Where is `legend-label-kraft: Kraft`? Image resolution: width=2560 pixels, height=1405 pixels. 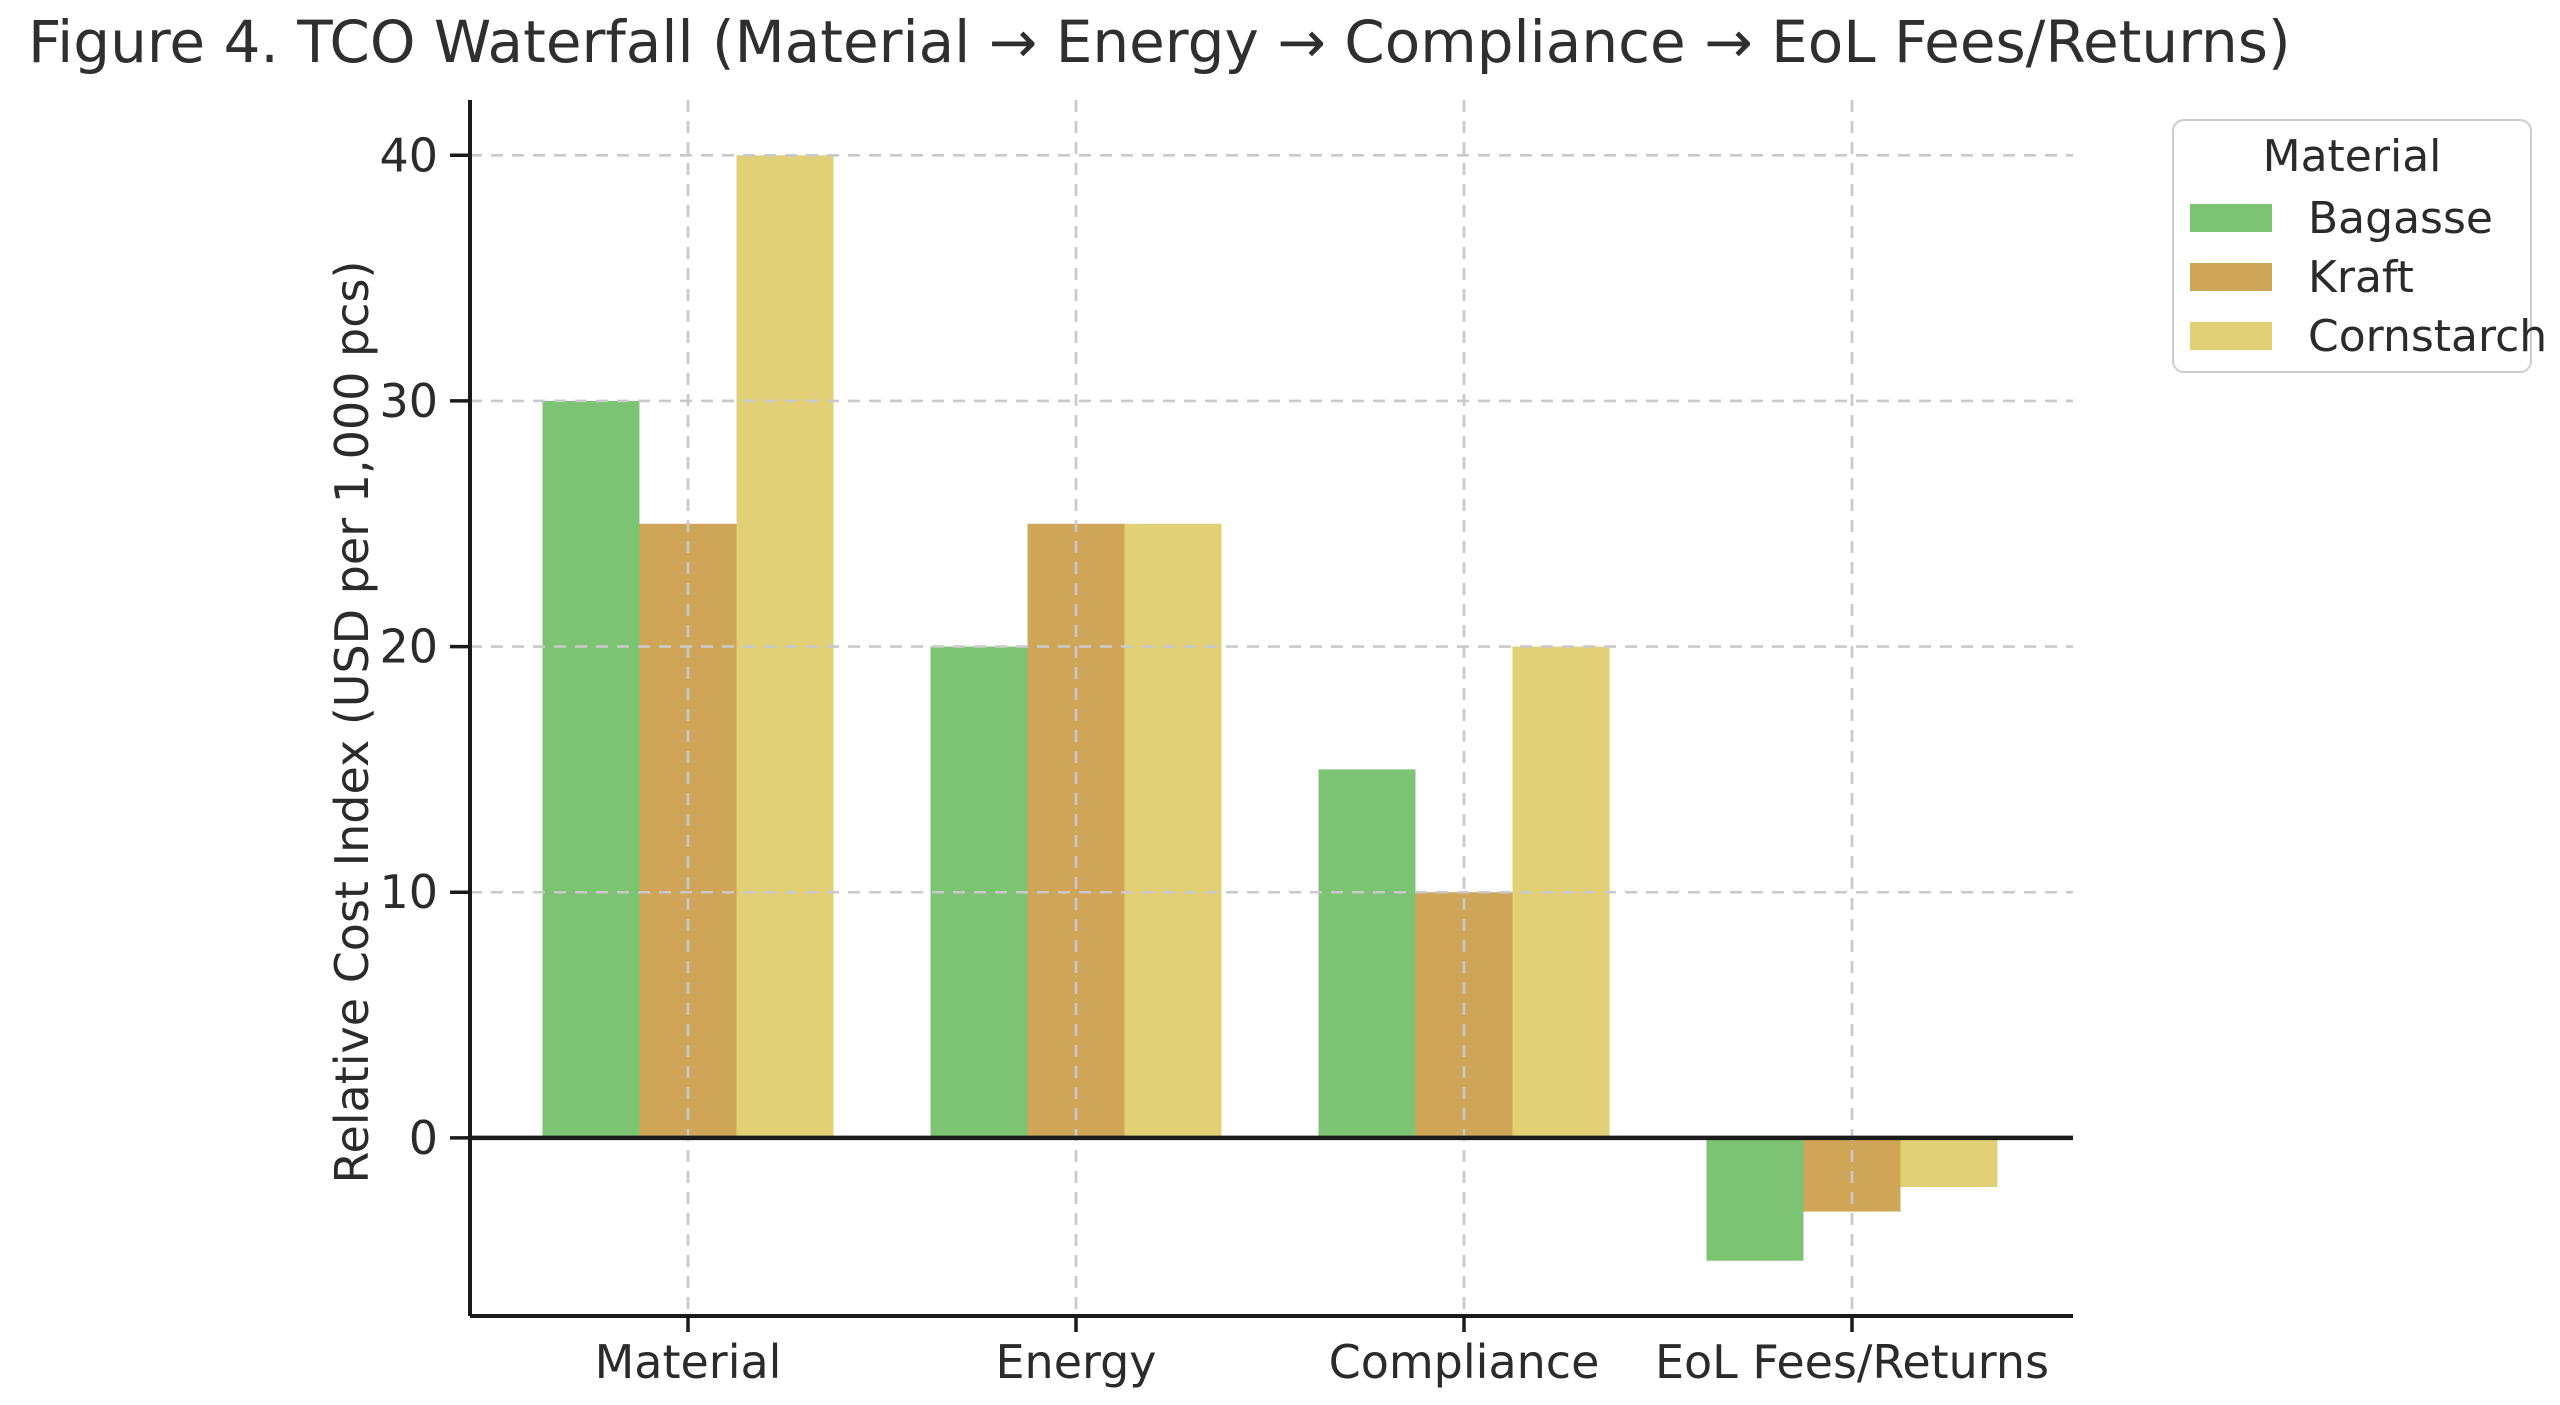
legend-label-kraft: Kraft is located at coordinates (2361, 277).